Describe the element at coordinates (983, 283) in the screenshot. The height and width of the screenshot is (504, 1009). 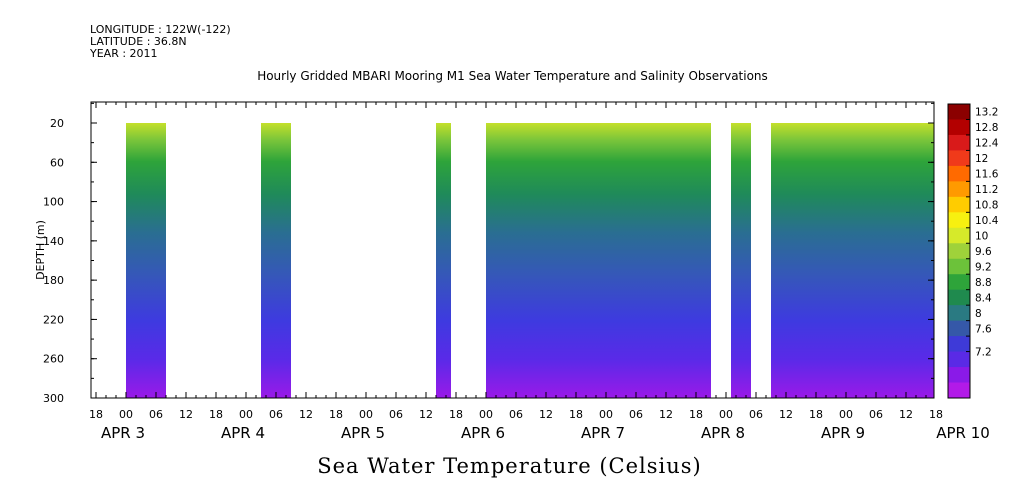
I see `colorbar-label: 8.8` at that location.